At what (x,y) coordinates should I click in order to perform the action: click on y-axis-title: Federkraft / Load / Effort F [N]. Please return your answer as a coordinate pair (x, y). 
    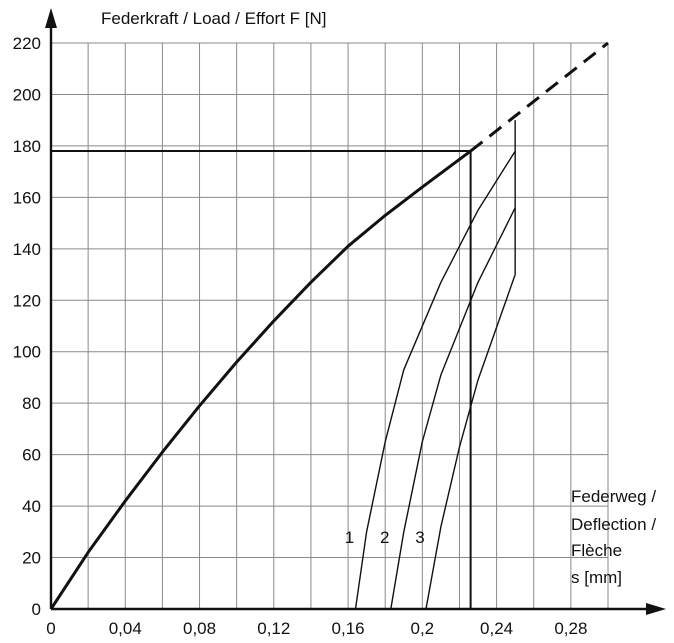
    Looking at the image, I should click on (214, 18).